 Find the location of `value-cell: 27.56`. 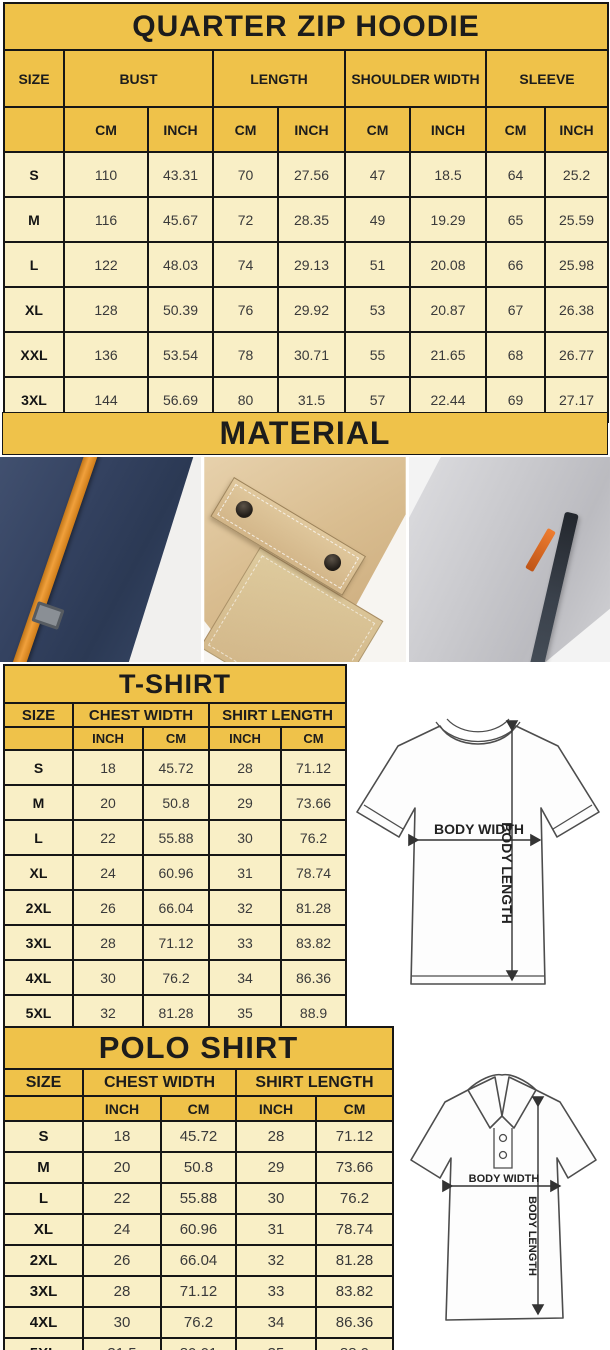

value-cell: 27.56 is located at coordinates (311, 174).